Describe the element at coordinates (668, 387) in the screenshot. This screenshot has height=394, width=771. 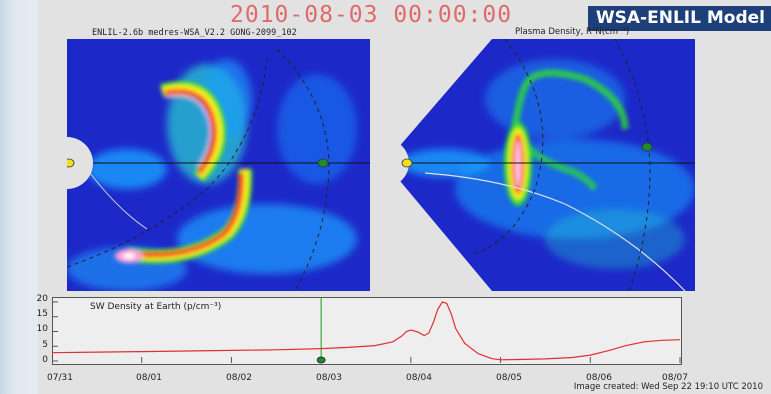
I see `image-created-label: Image created: Wed Sep 22 19:10 UTC 2010` at that location.